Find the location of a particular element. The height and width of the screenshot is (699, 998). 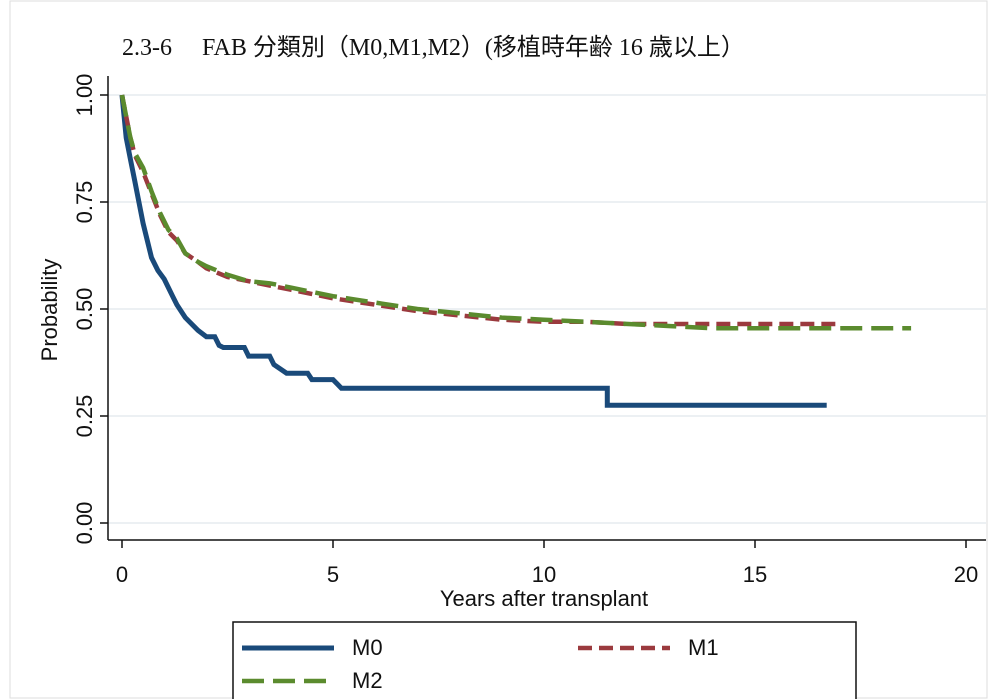

x-tick-label-3: 15 is located at coordinates (755, 574).